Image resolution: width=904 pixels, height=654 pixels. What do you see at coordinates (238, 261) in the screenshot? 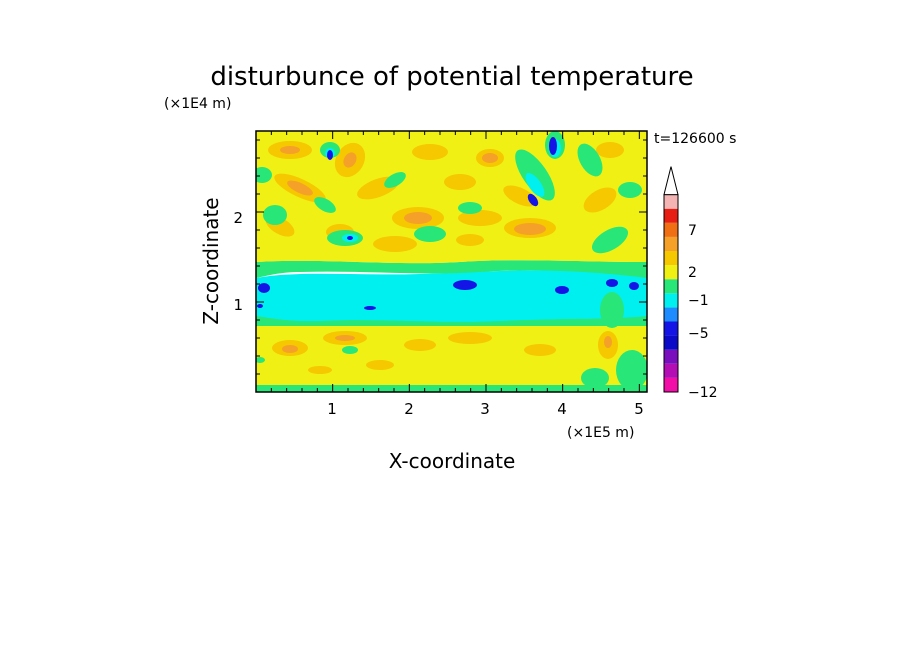
I see `y-tick-labels: 1 2` at bounding box center [238, 261].